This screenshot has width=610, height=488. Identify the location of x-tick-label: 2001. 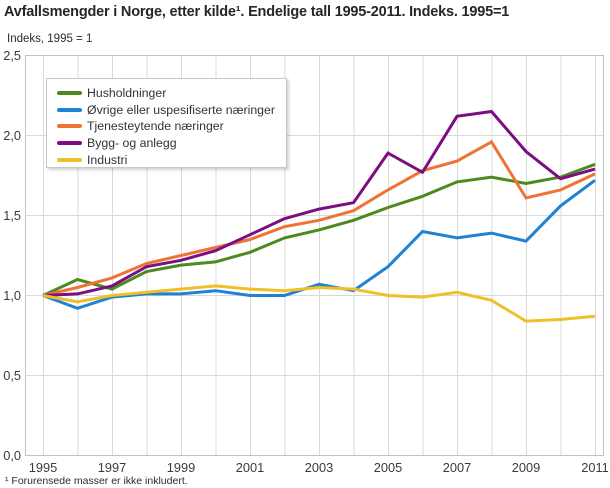
(250, 467).